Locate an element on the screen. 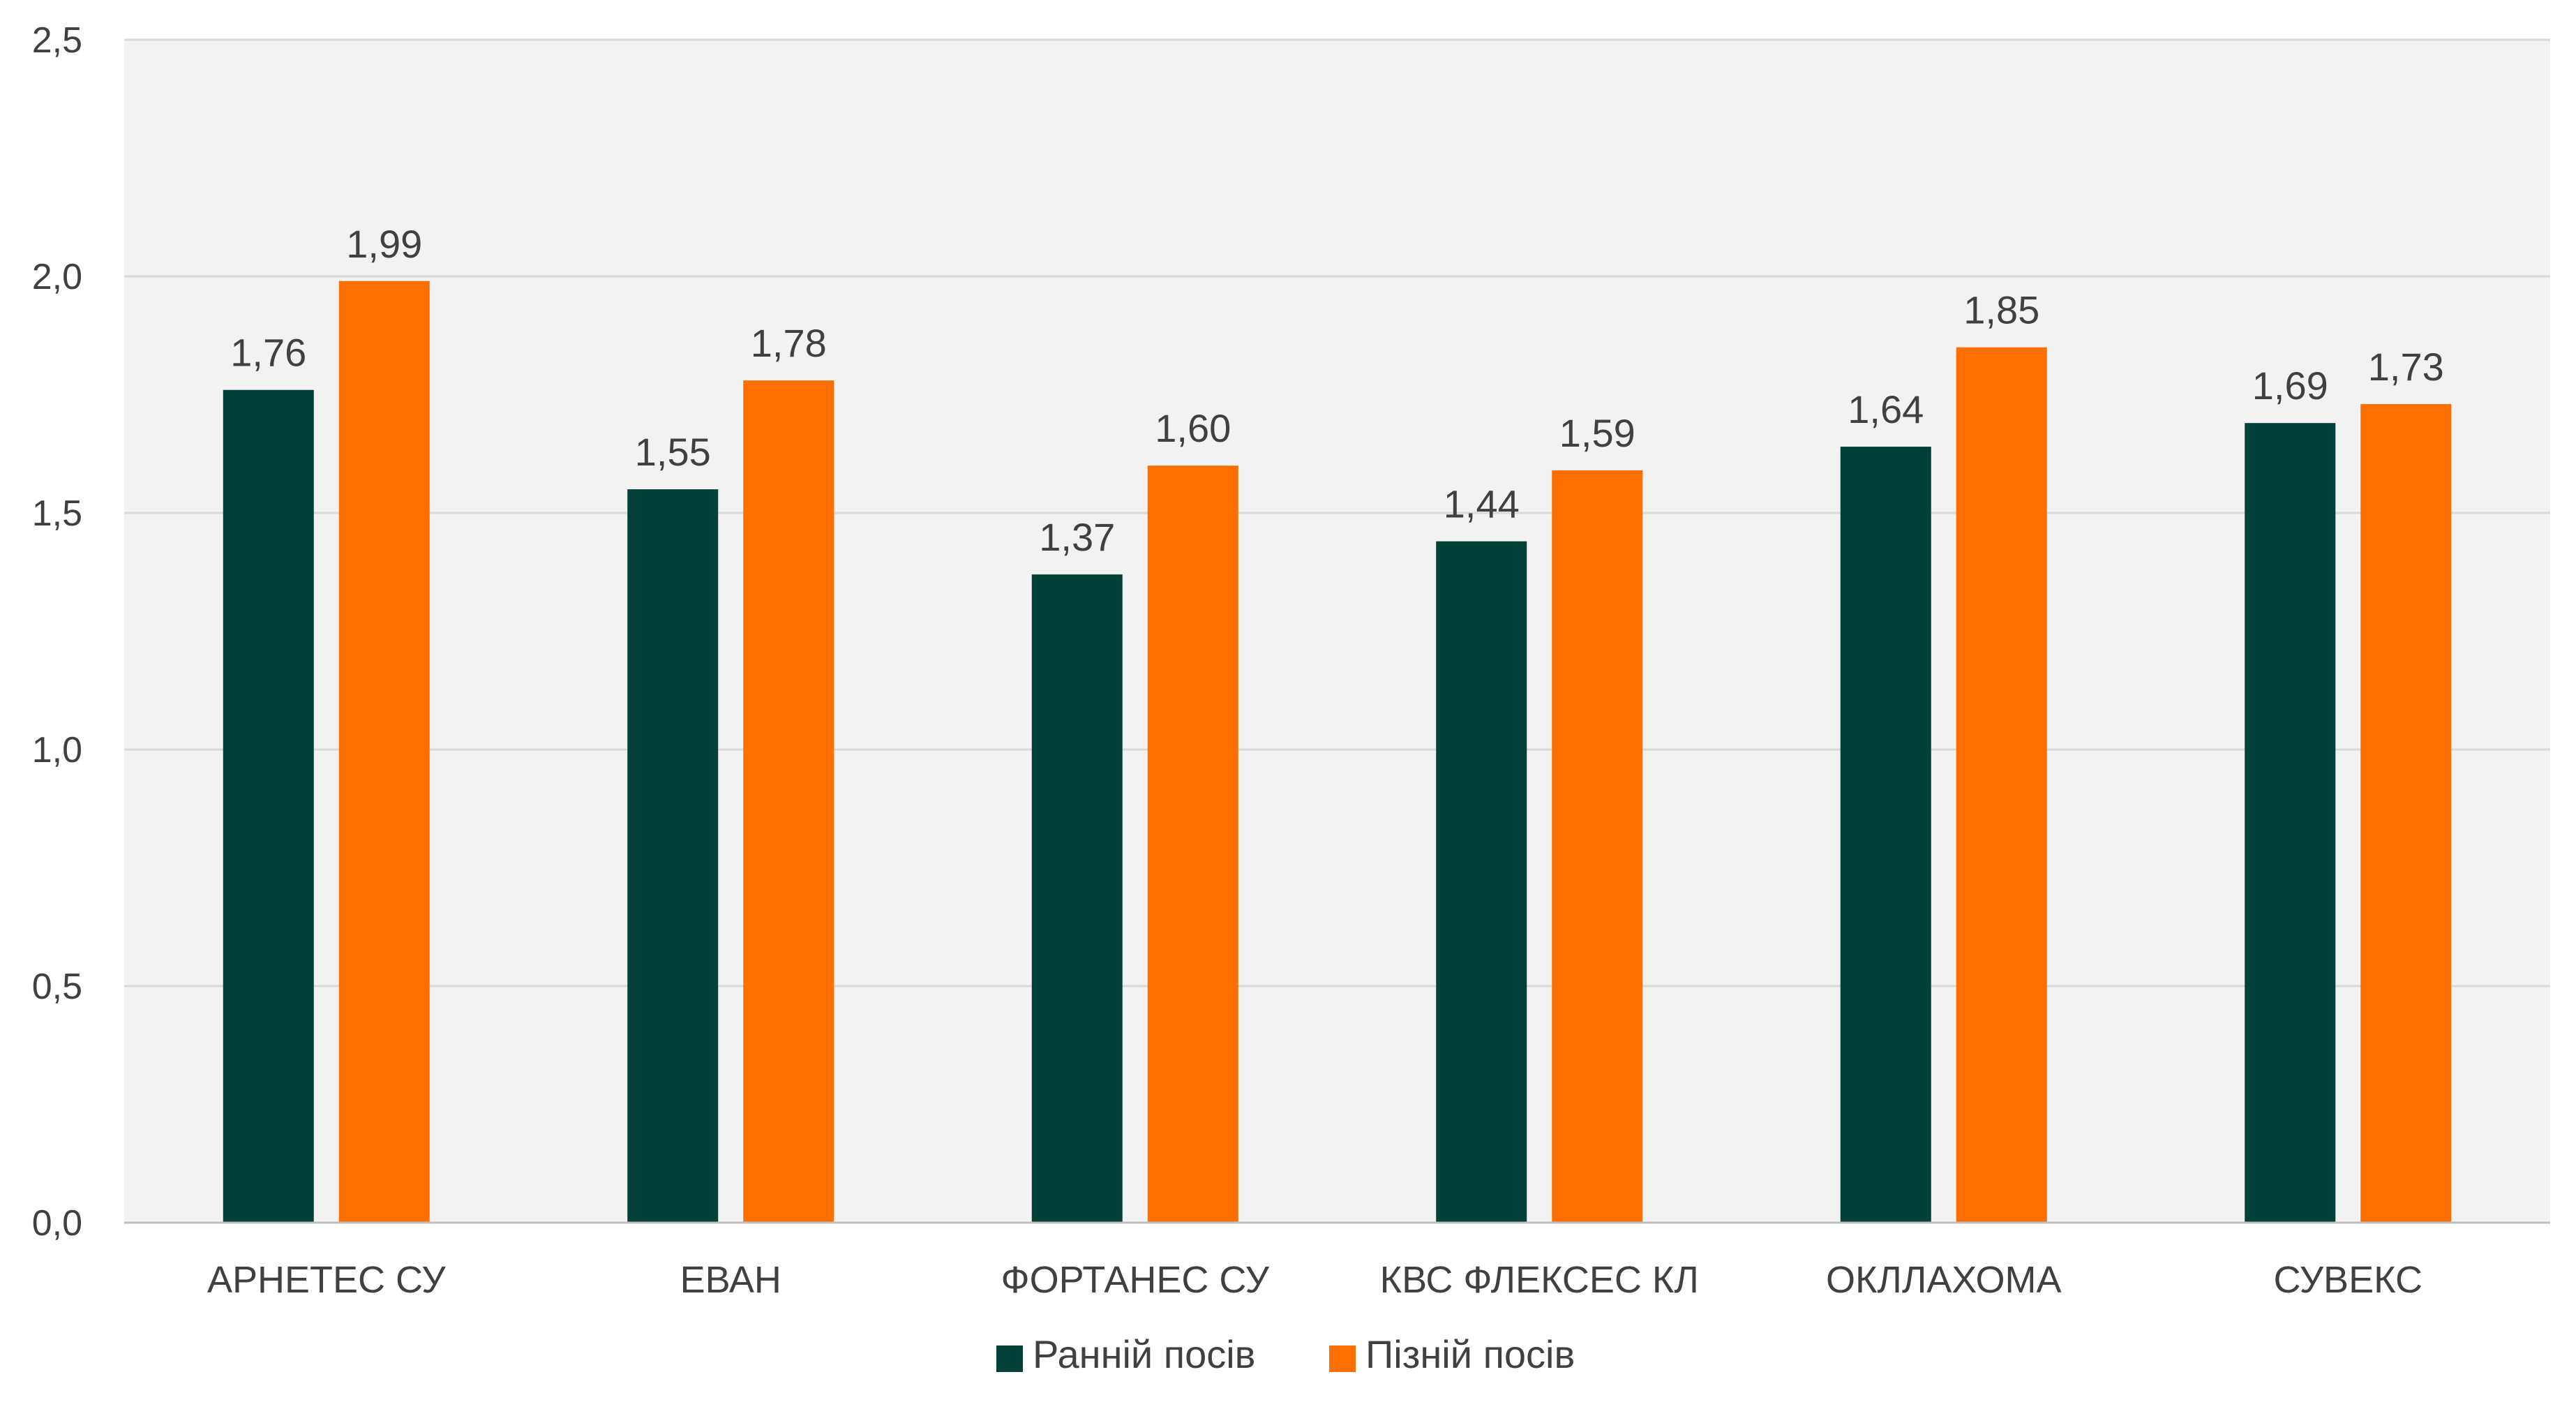  x-category-label: ЕВАН is located at coordinates (730, 1280).